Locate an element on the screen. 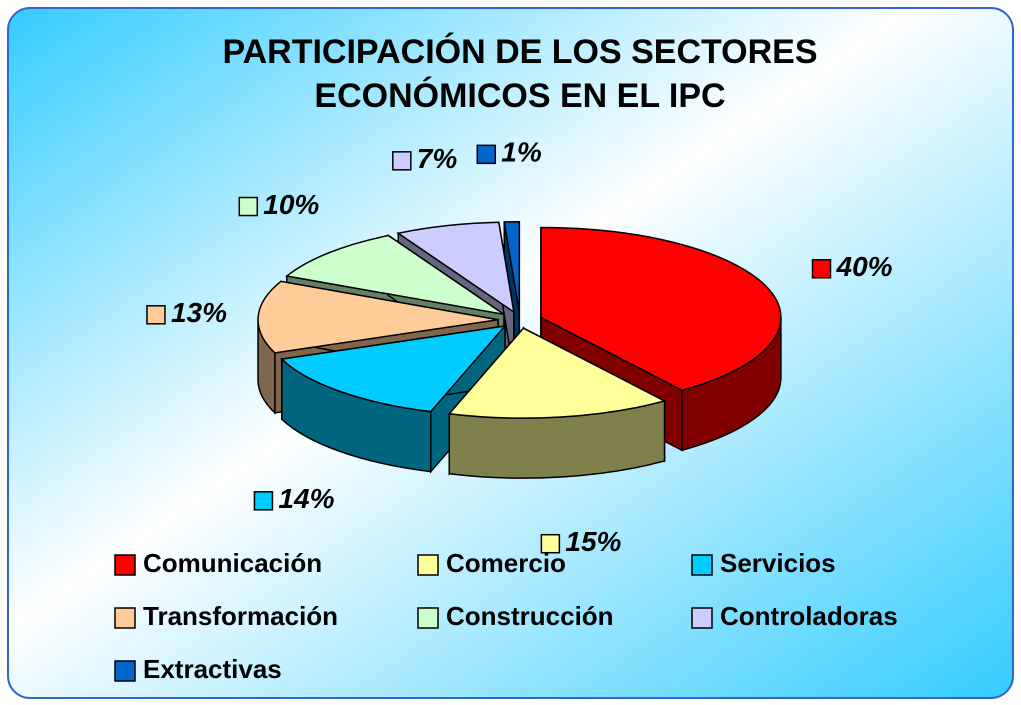 This screenshot has height=705, width=1021. slice is located at coordinates (557, 402).